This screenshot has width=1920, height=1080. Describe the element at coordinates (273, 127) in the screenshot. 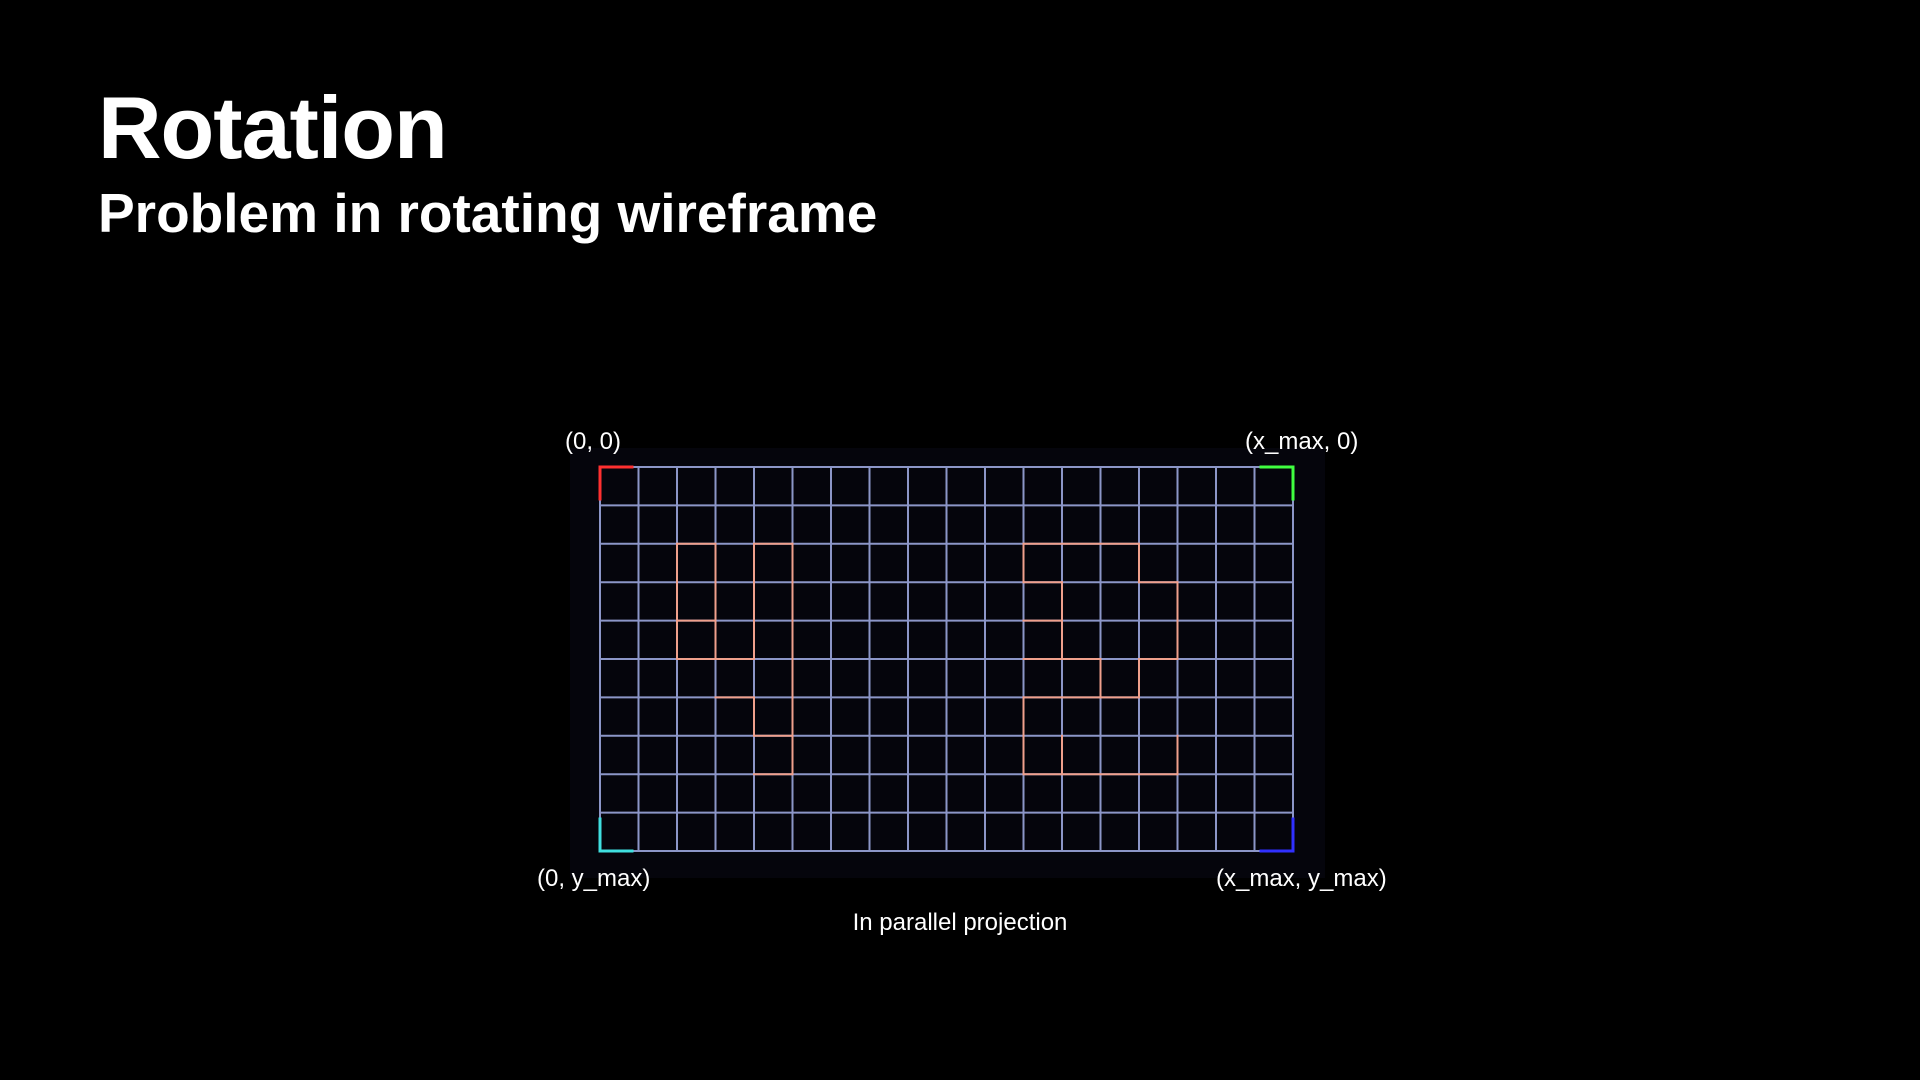

I see `slide-title: Rotation` at that location.